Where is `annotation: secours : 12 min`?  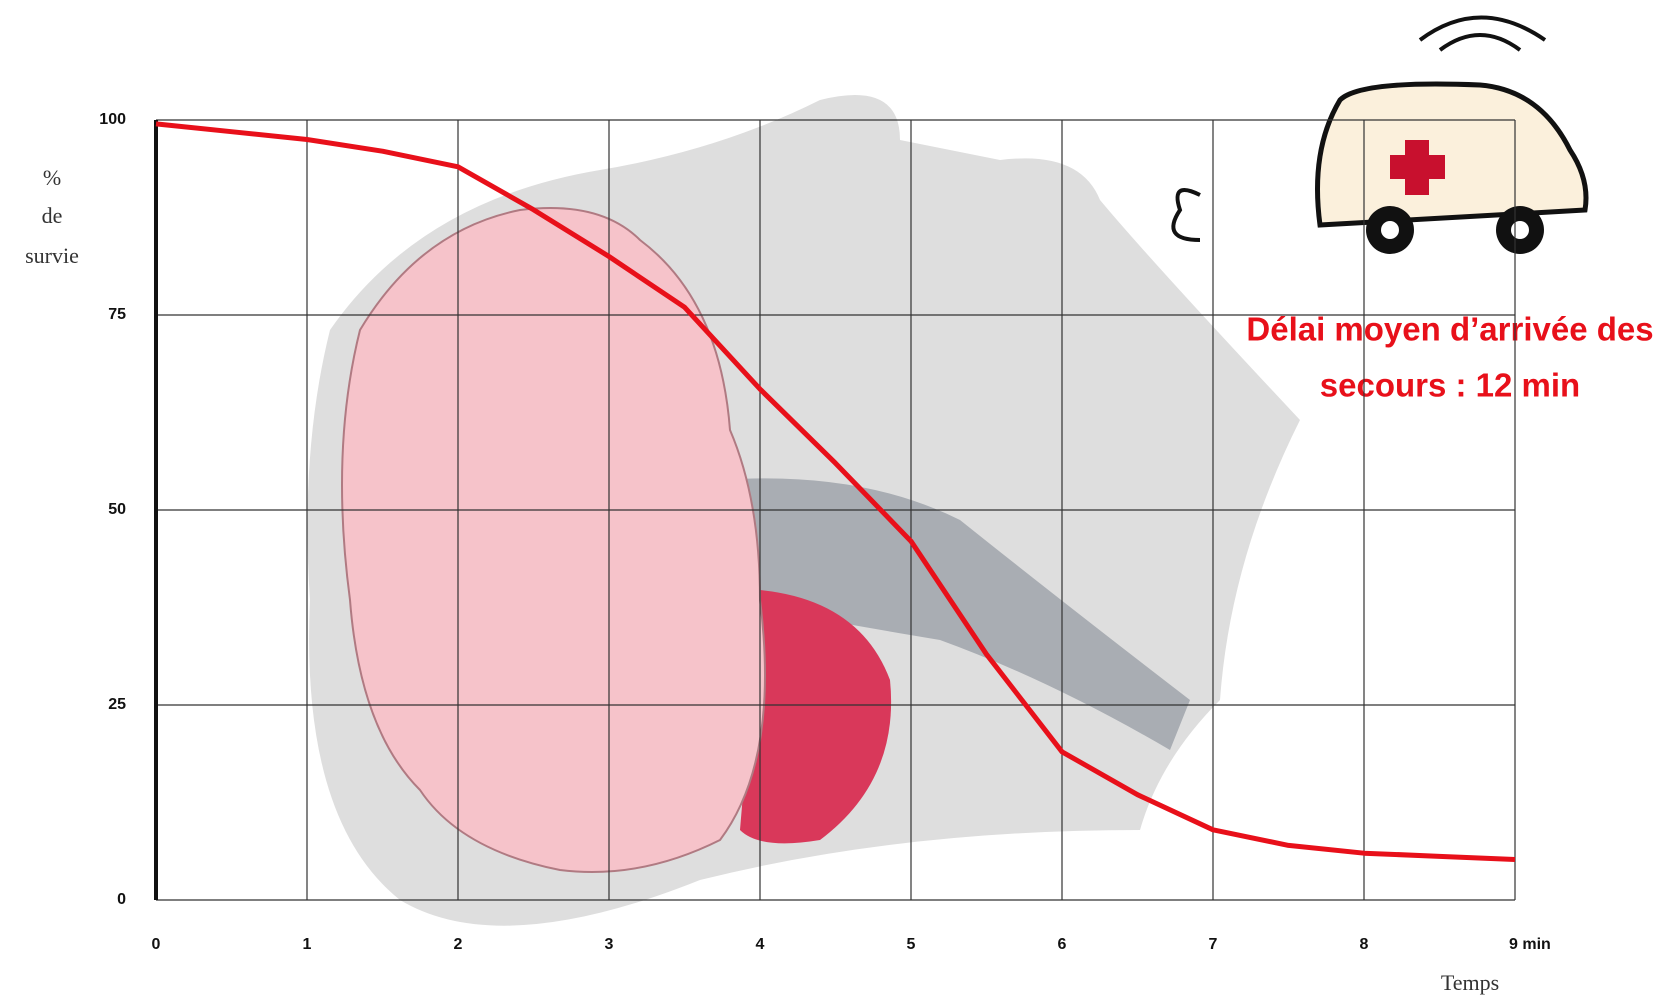
annotation: secours : 12 min is located at coordinates (1450, 385).